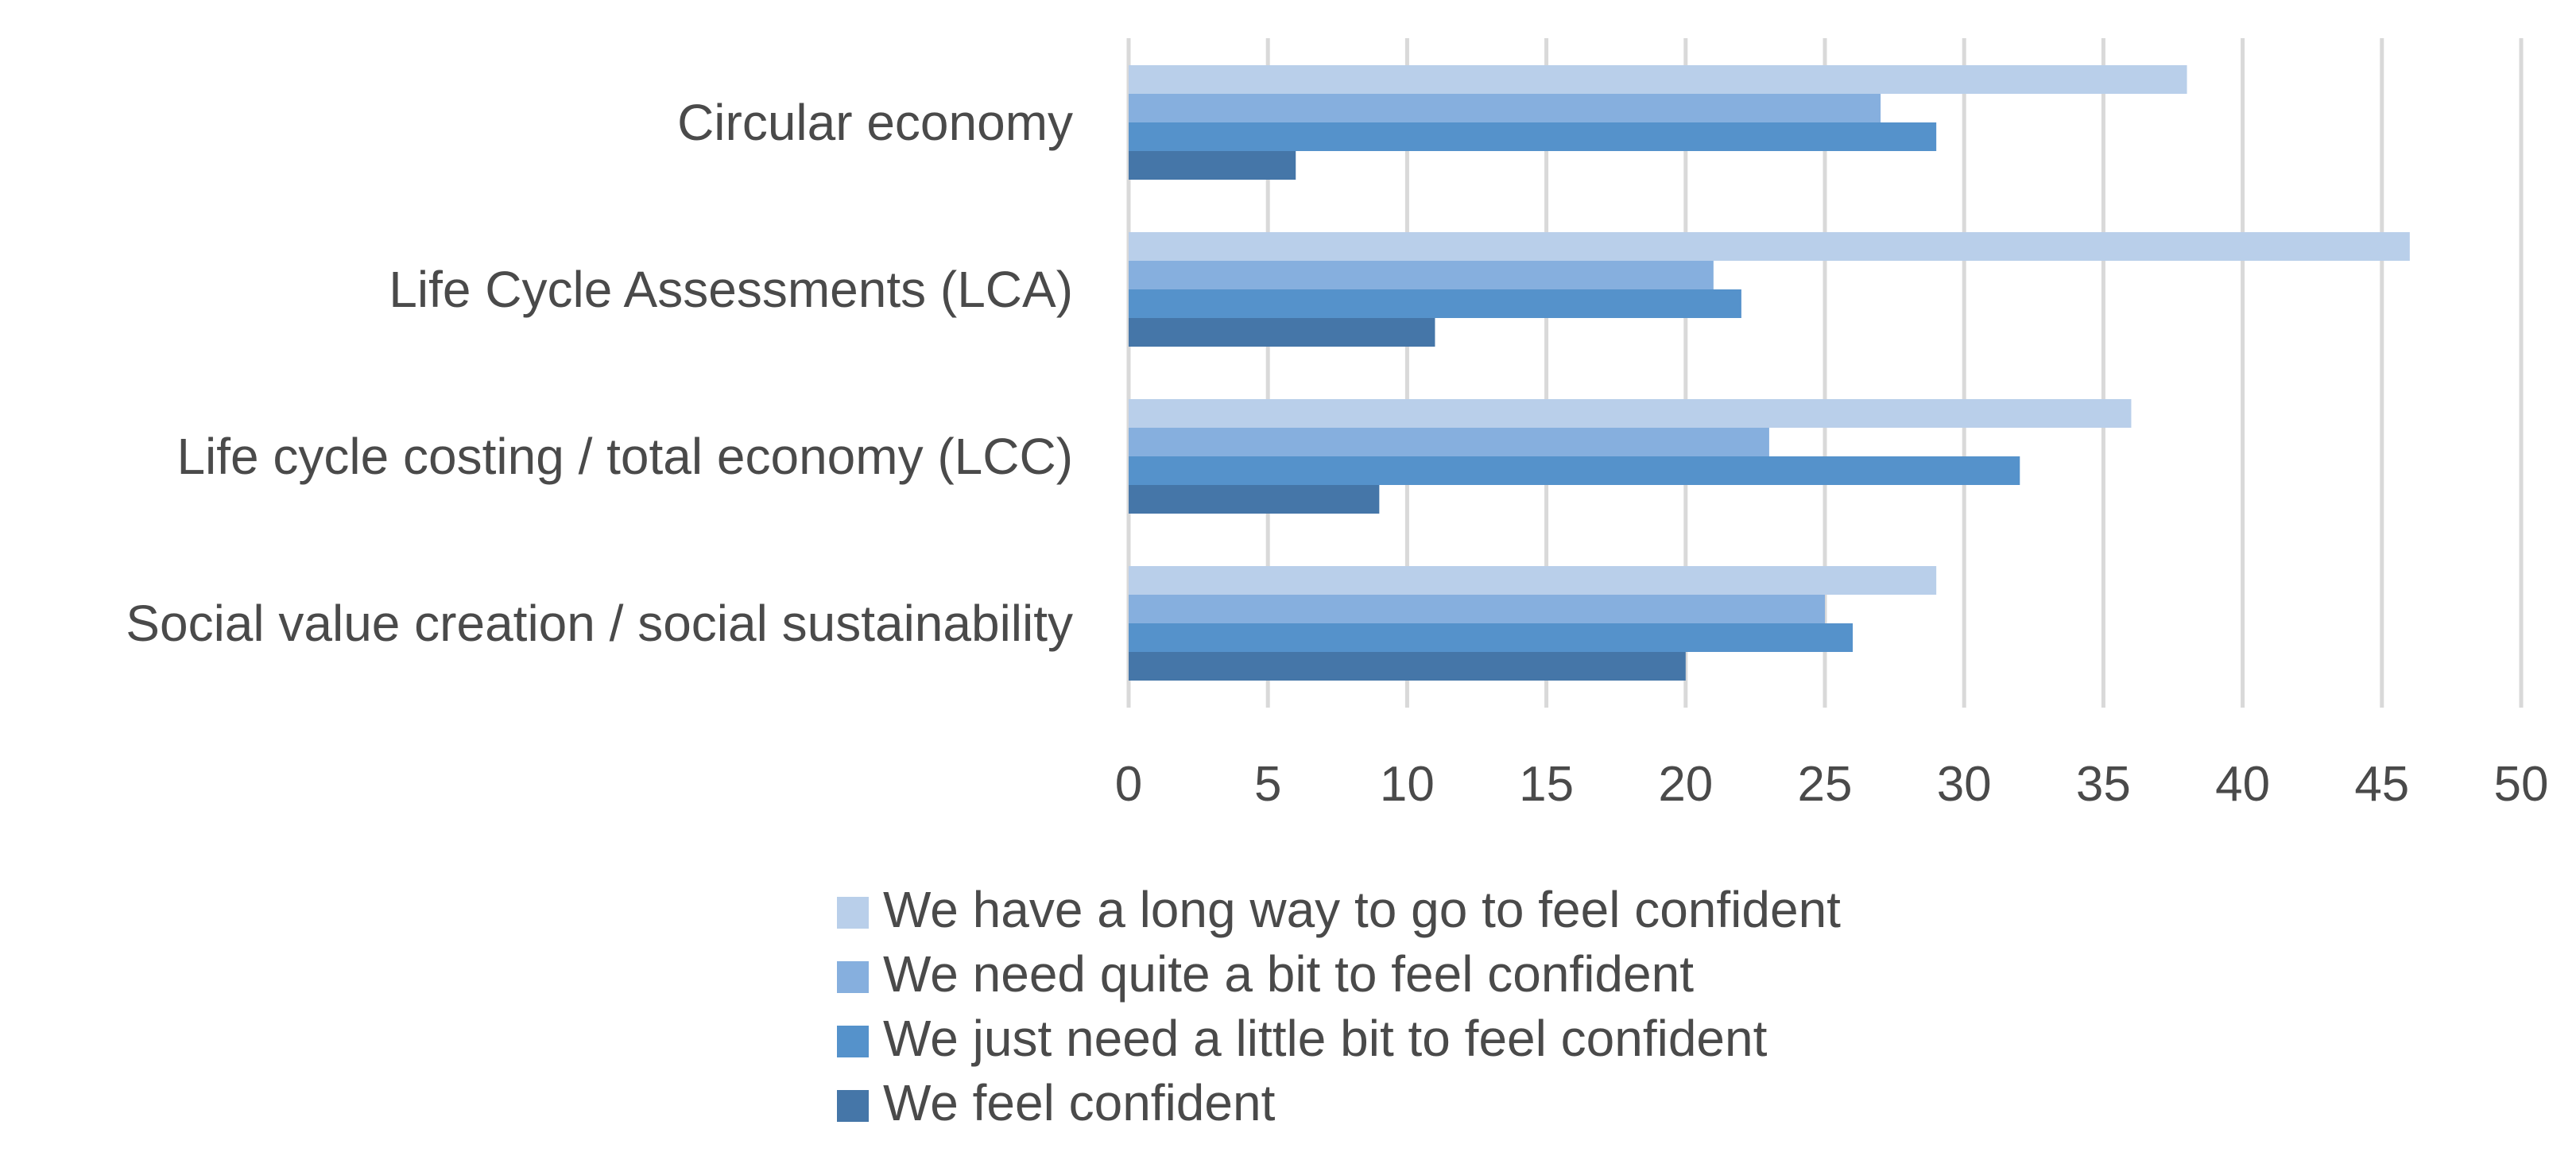 Image resolution: width=2576 pixels, height=1160 pixels. I want to click on x-tick-labels: 0 5 10 15 20 25 30 35 40 45 50, so click(1832, 784).